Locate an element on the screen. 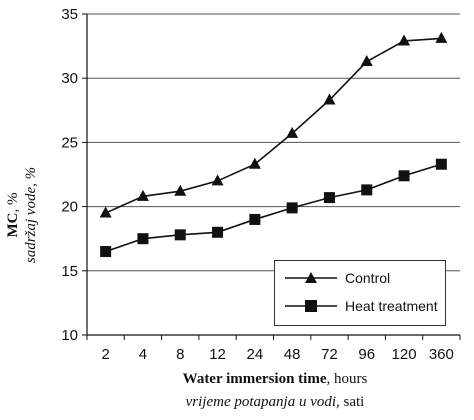 This screenshot has height=420, width=474. triangle-marker-icon is located at coordinates (311, 277).